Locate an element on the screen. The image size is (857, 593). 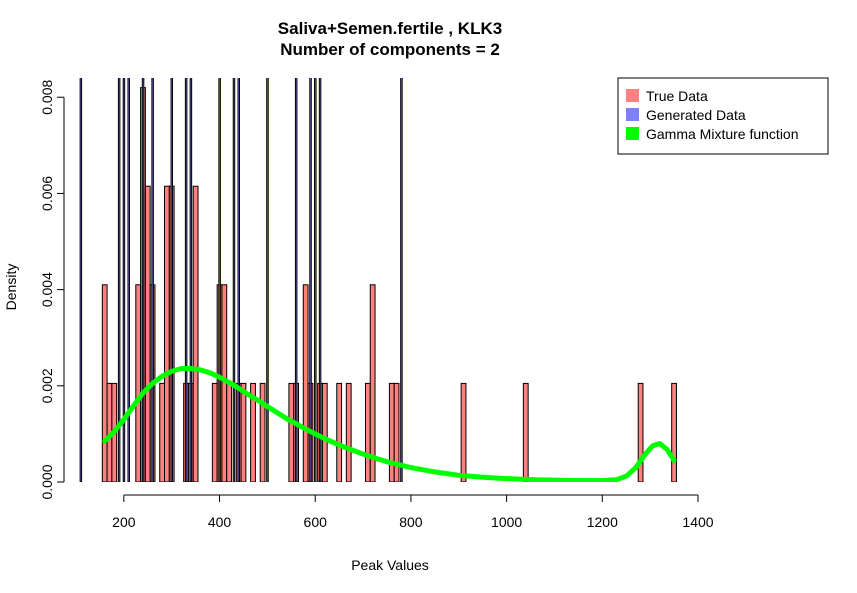
legend-label: Generated Data is located at coordinates (696, 115).